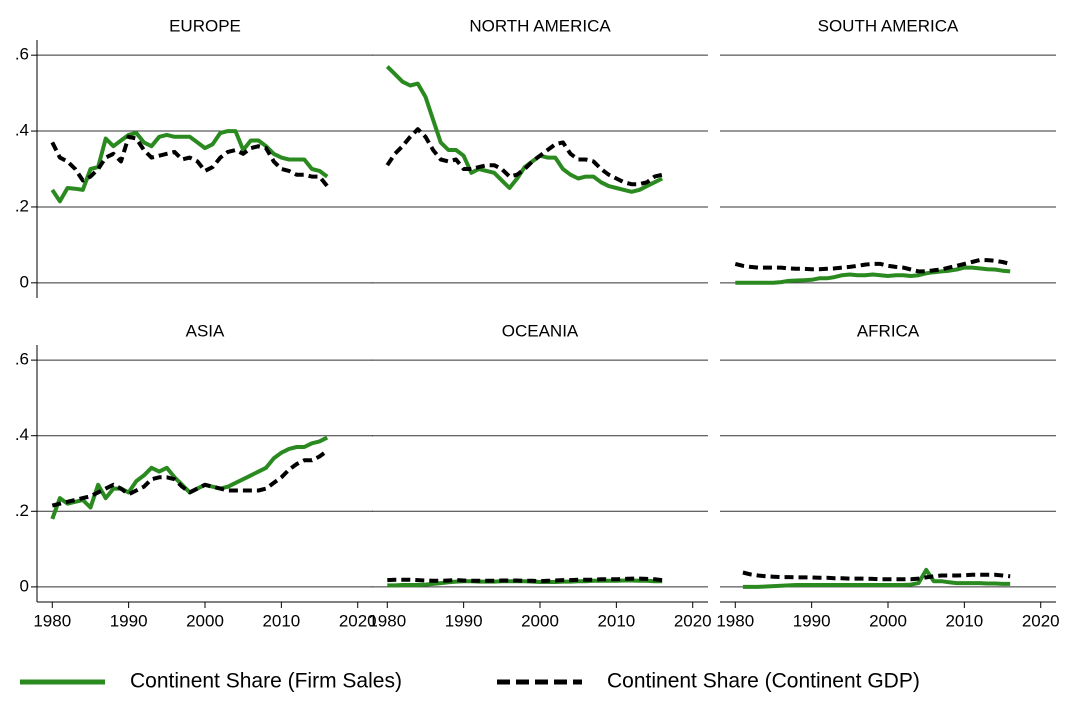  Describe the element at coordinates (888, 330) in the screenshot. I see `panel-title: AFRICA` at that location.